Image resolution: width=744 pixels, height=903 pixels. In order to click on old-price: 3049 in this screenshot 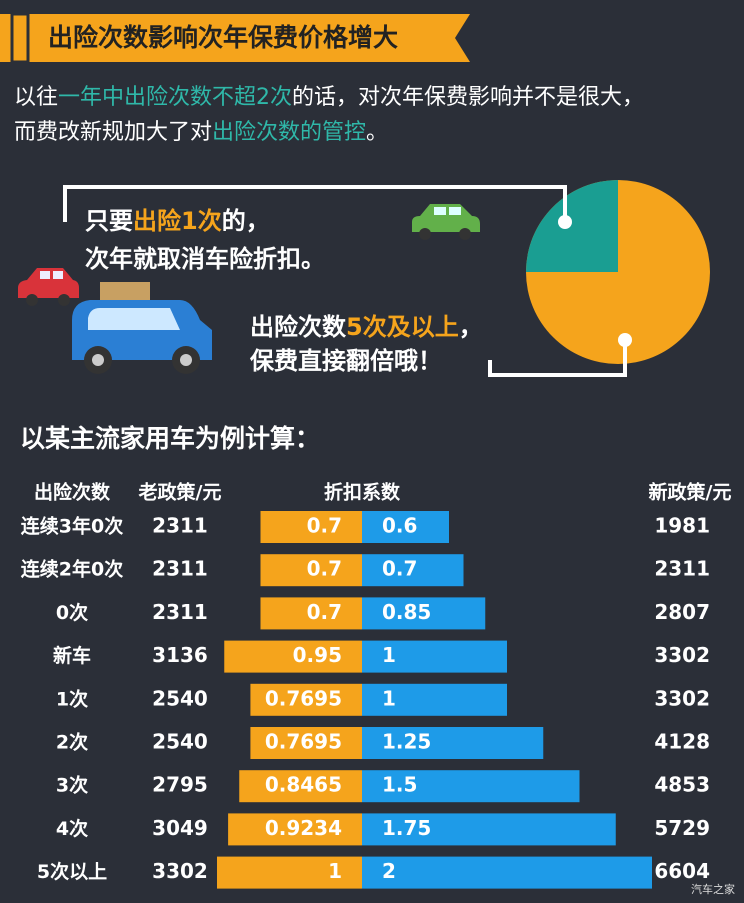, I will do `click(180, 828)`.